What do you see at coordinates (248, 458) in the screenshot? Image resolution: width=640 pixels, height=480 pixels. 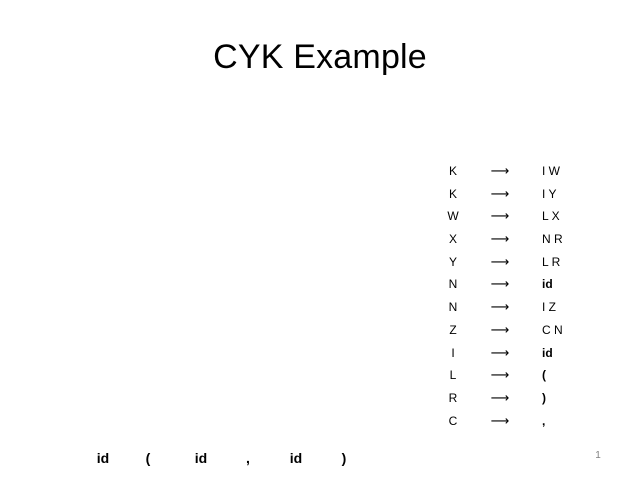 I see `input-token: ,` at bounding box center [248, 458].